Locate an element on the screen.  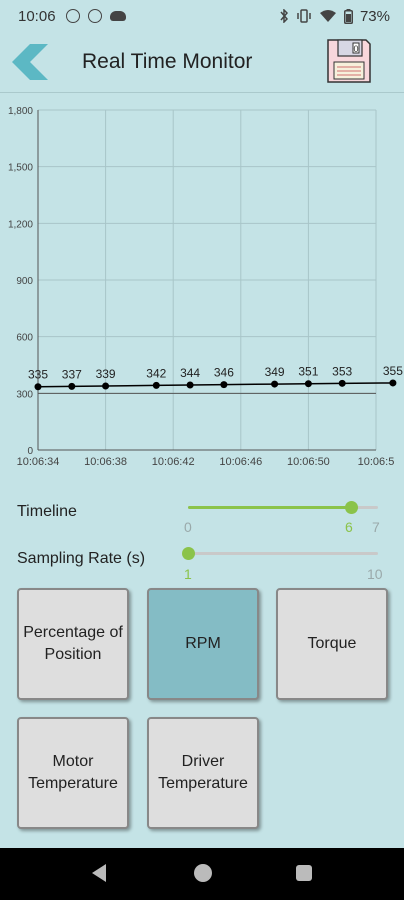
minus-circle-icon is located at coordinates (72, 16).